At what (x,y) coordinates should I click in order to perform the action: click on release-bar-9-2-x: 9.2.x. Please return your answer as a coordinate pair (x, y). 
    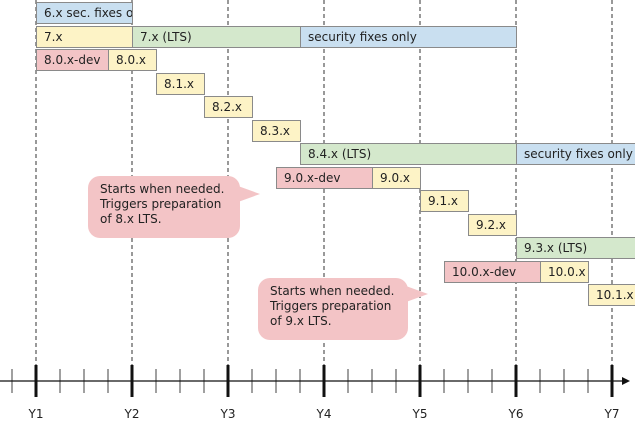
    Looking at the image, I should click on (492, 224).